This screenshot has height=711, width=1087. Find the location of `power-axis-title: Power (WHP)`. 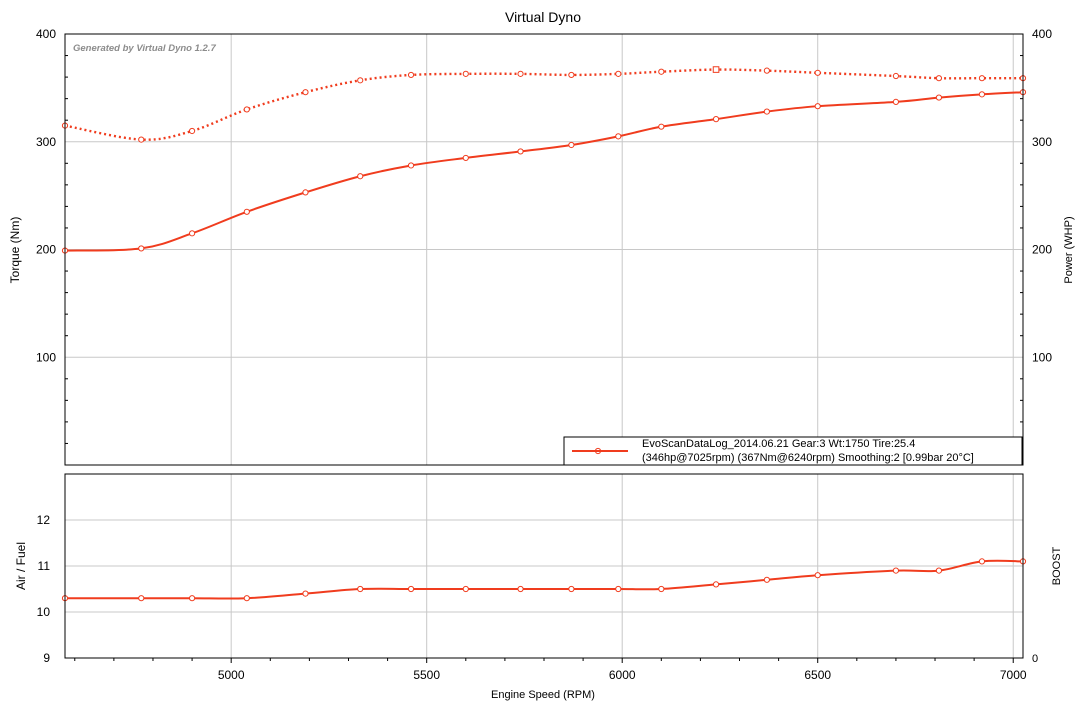

power-axis-title: Power (WHP) is located at coordinates (1069, 249).